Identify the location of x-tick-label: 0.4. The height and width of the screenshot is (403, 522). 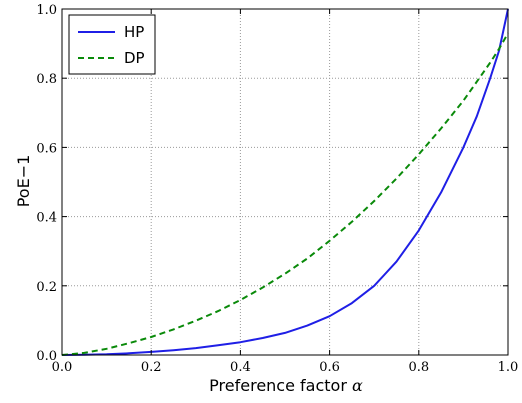
(240, 367).